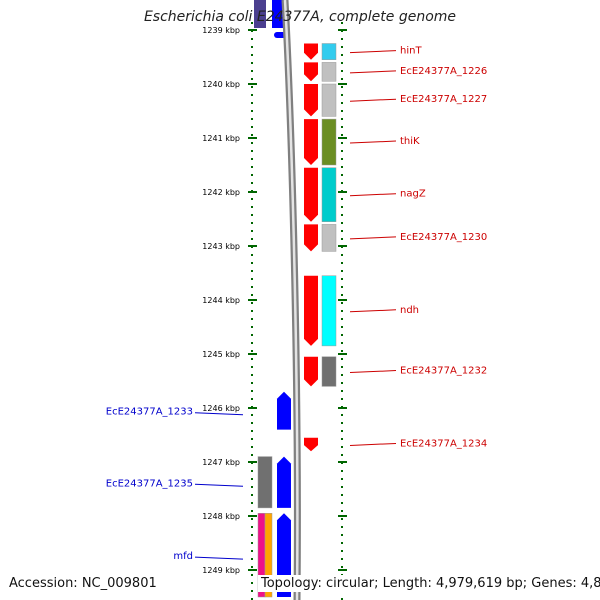  What do you see at coordinates (443, 237) in the screenshot?
I see `forward-gene-label: EcE24377A_1230` at bounding box center [443, 237].